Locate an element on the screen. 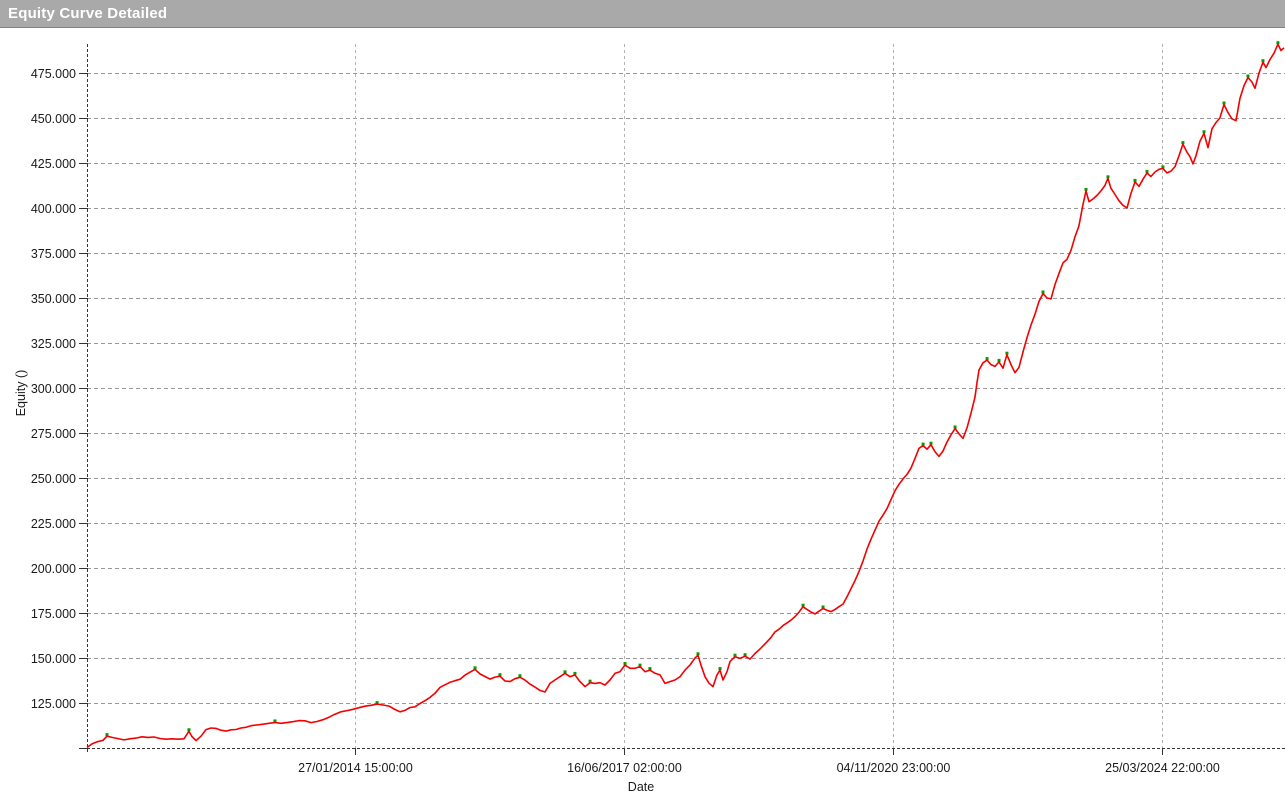  y-tick-label: 250.000 is located at coordinates (53, 479).